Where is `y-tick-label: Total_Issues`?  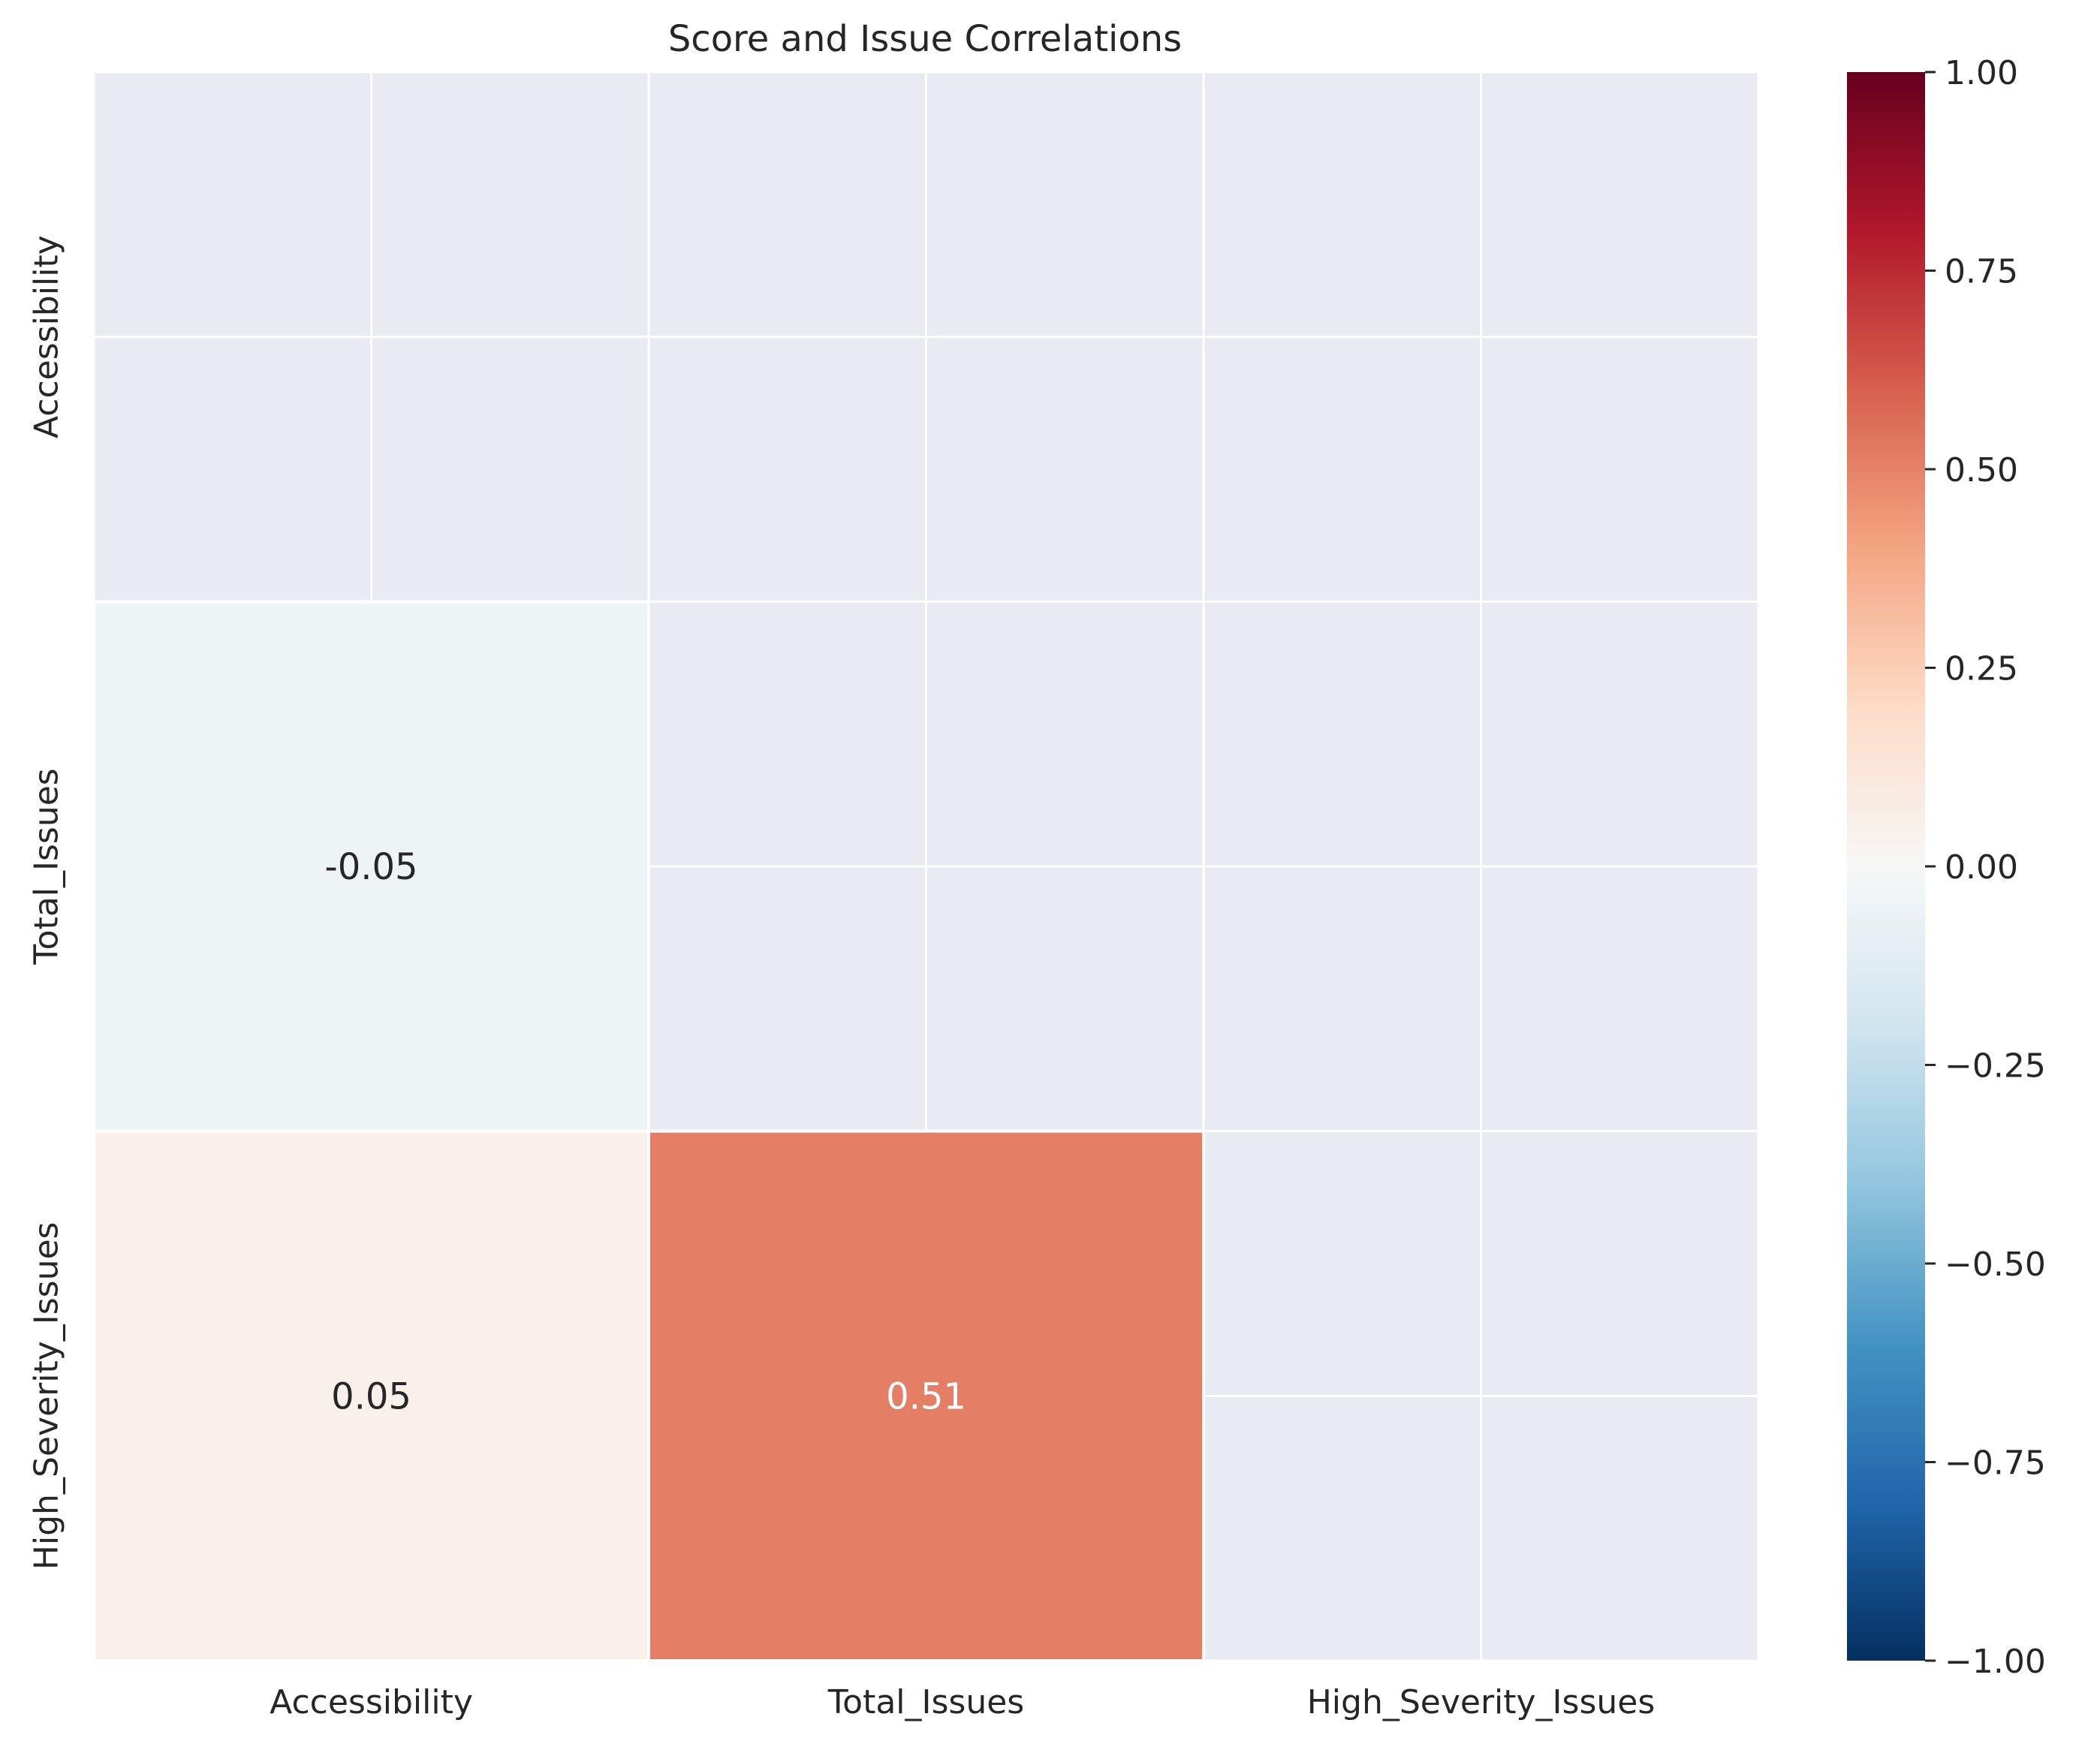 y-tick-label: Total_Issues is located at coordinates (47, 866).